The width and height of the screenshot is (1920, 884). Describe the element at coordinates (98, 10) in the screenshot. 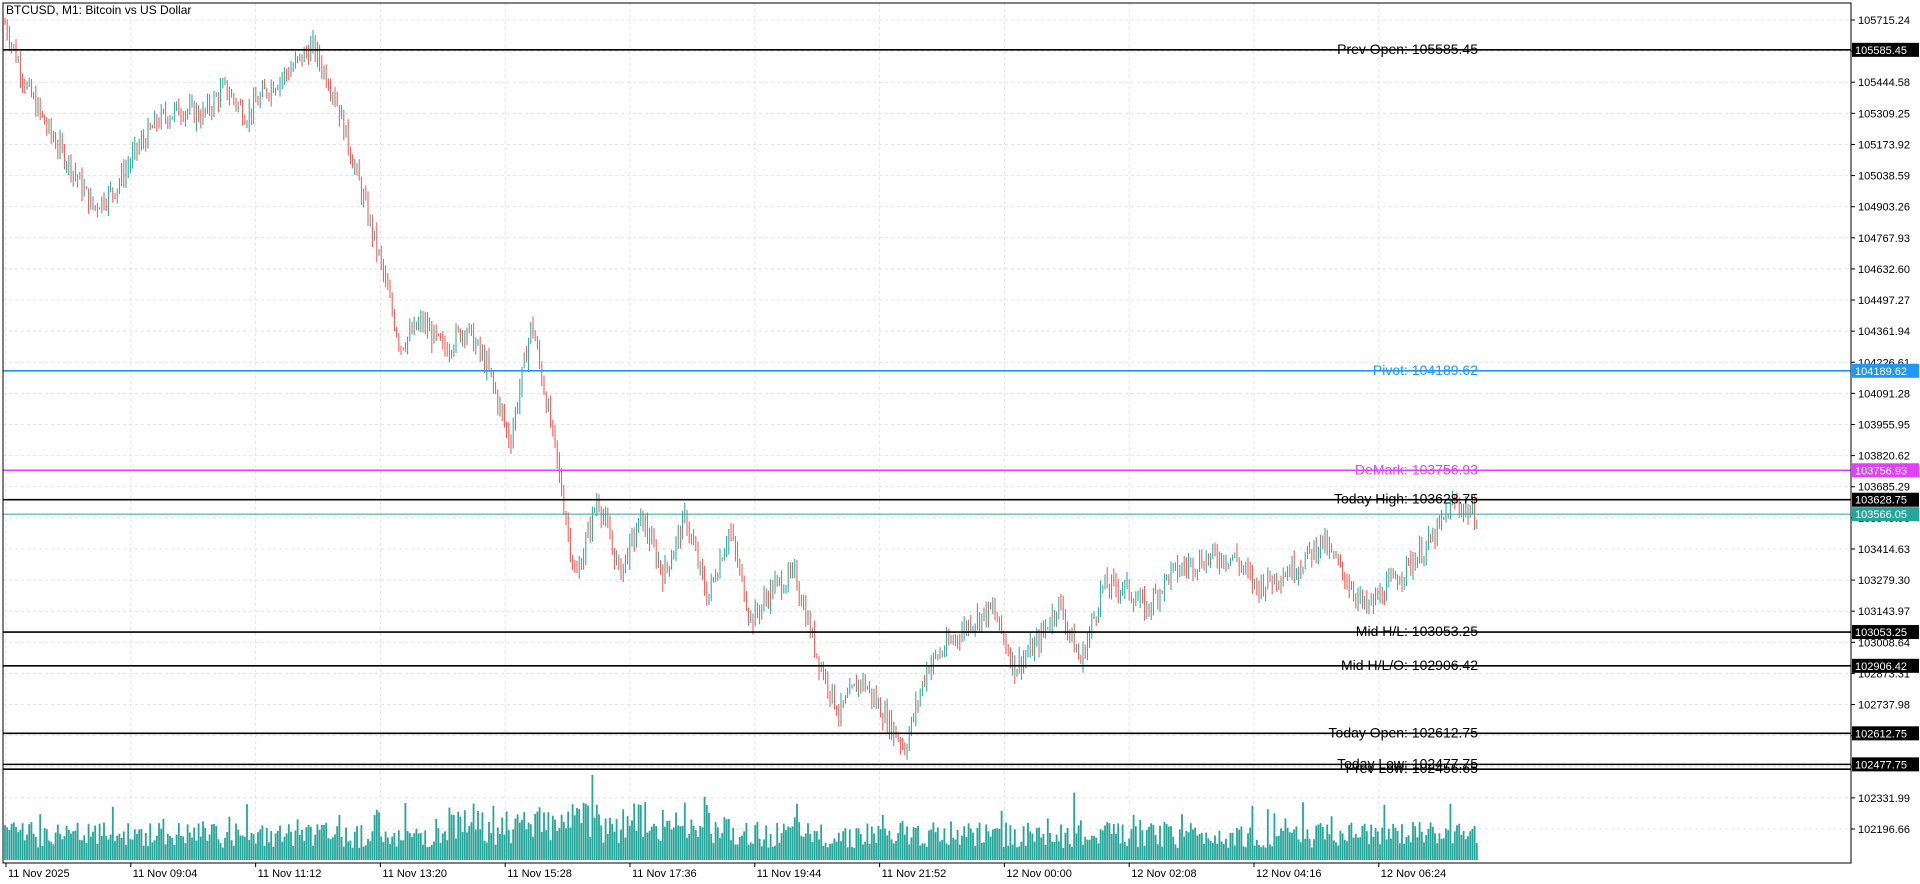

I see `chart-title: BTCUSD, M1: Bitcoin vs US Dollar` at that location.